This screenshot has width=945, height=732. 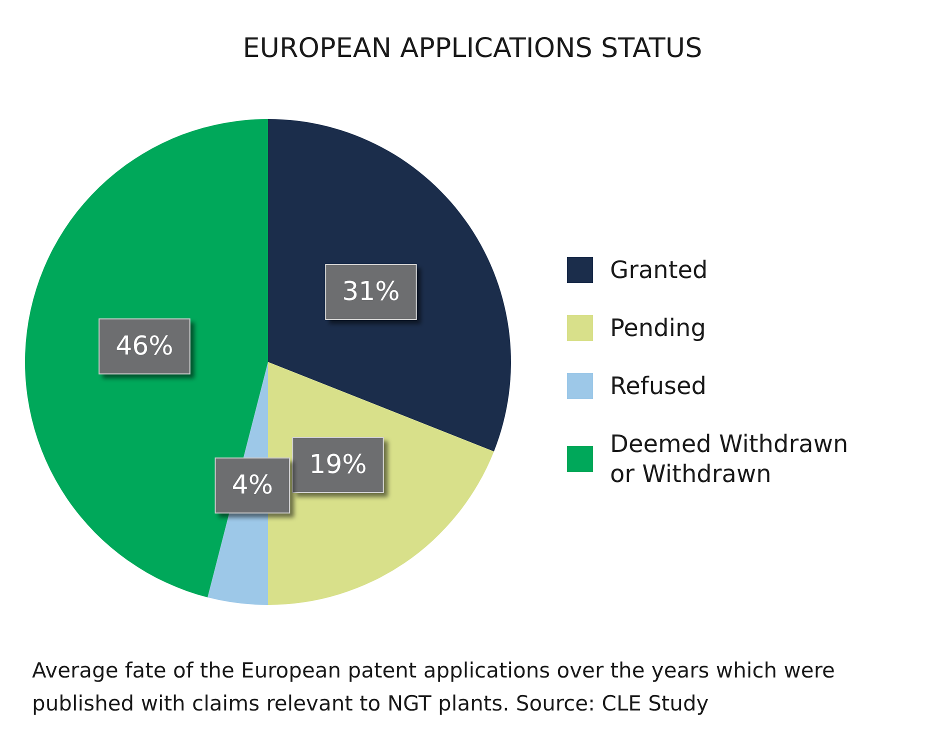 What do you see at coordinates (658, 386) in the screenshot?
I see `legend-label: Refused` at bounding box center [658, 386].